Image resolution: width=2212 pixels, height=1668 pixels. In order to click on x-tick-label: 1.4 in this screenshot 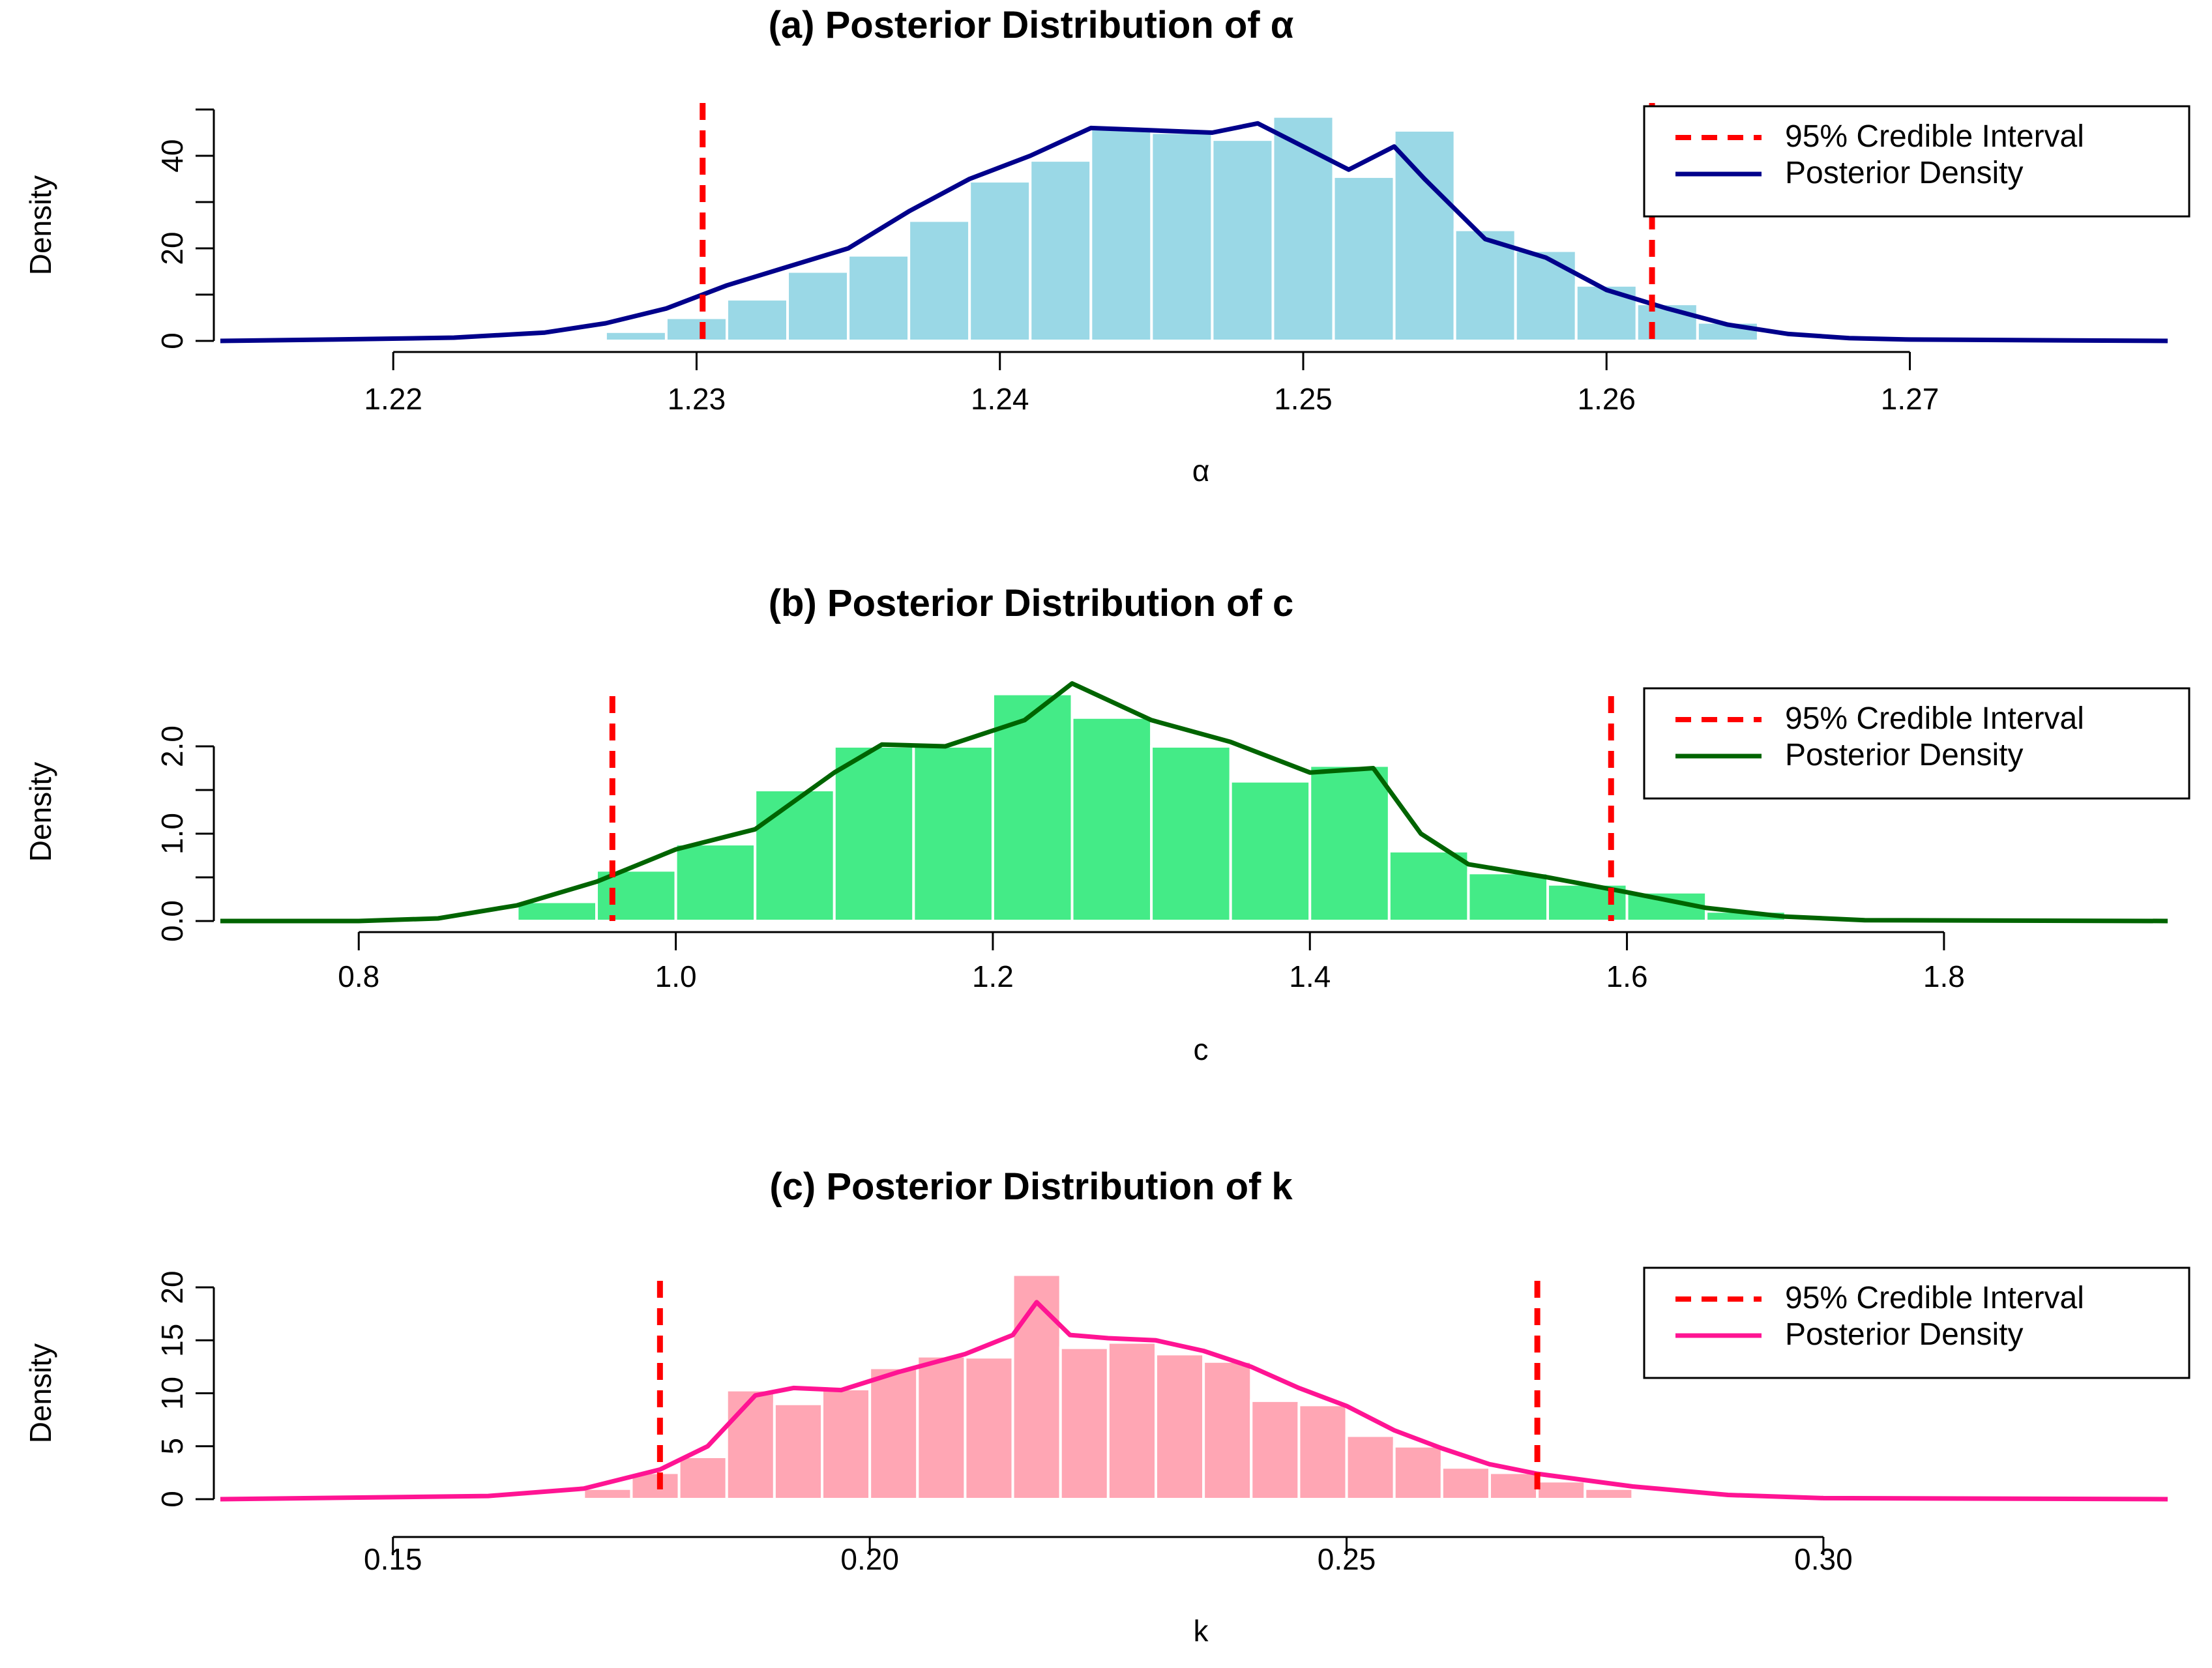, I will do `click(1310, 976)`.